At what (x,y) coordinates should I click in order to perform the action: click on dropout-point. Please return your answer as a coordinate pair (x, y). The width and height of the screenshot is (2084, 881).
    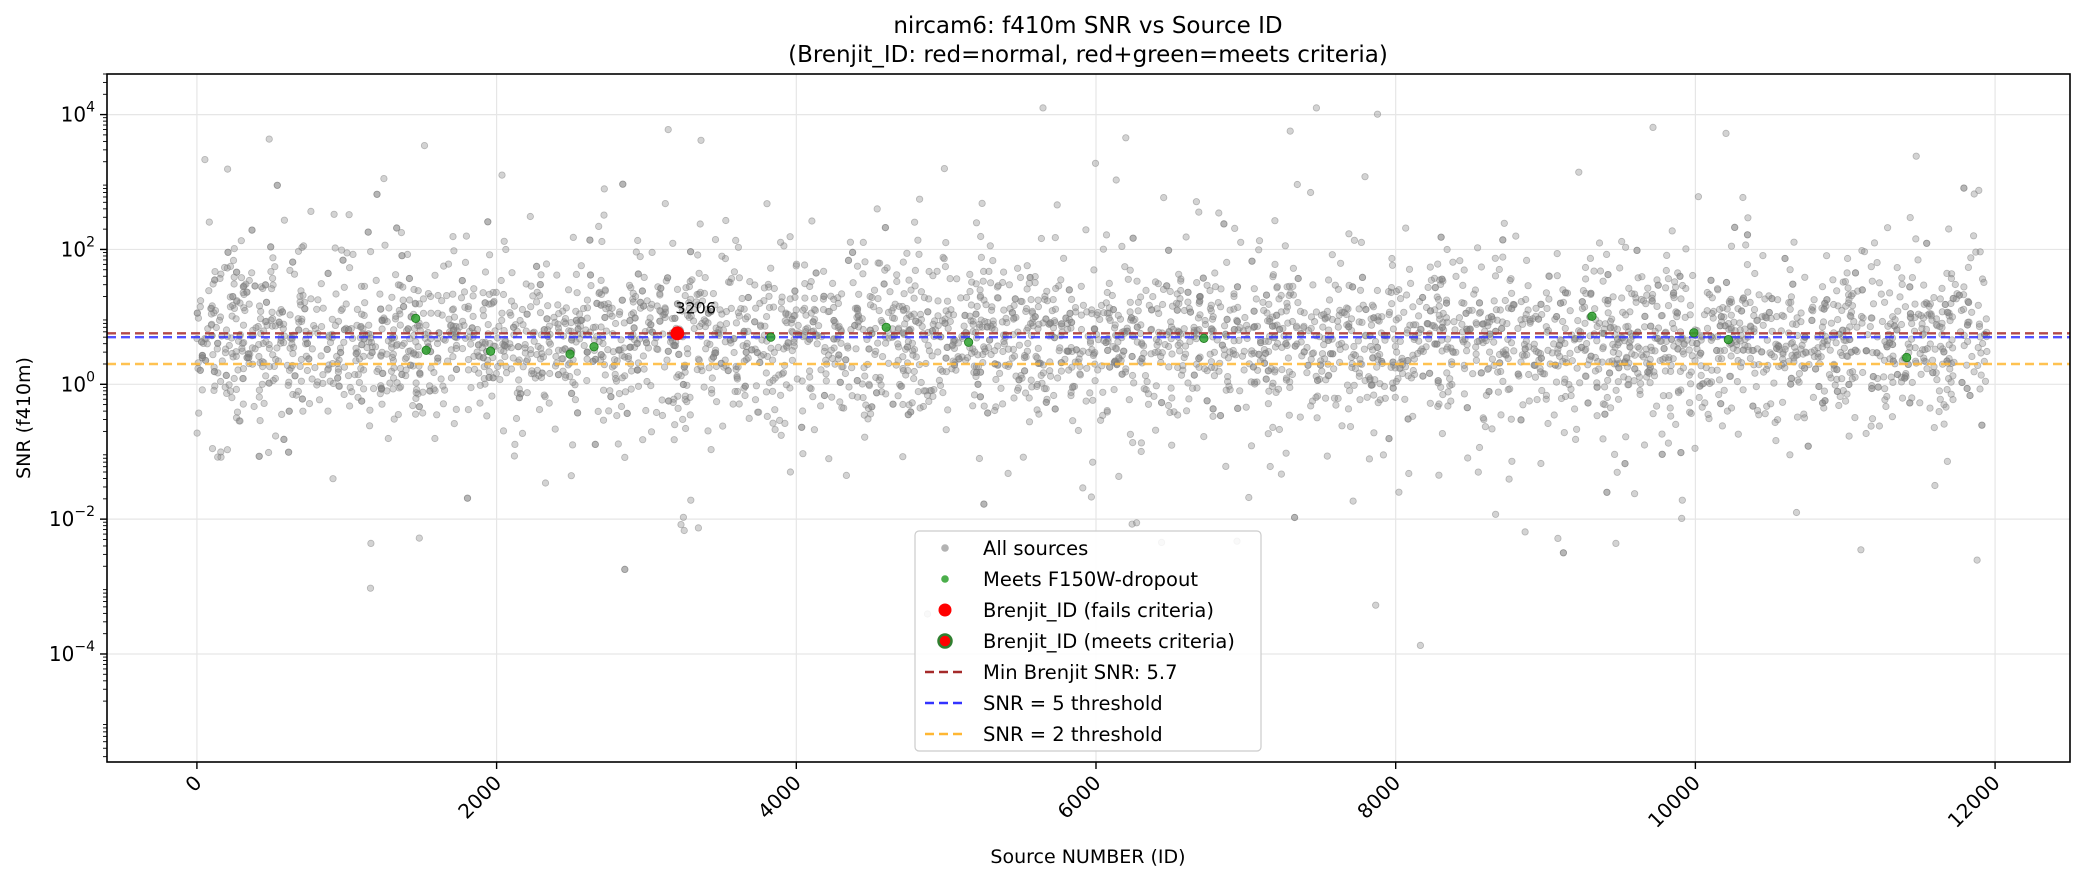
    Looking at the image, I should click on (771, 337).